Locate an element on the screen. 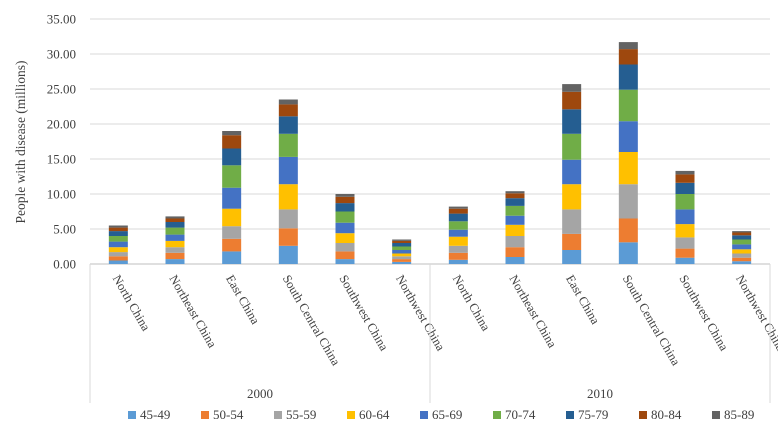 This screenshot has width=778, height=434. group-label: 2000 is located at coordinates (260, 393).